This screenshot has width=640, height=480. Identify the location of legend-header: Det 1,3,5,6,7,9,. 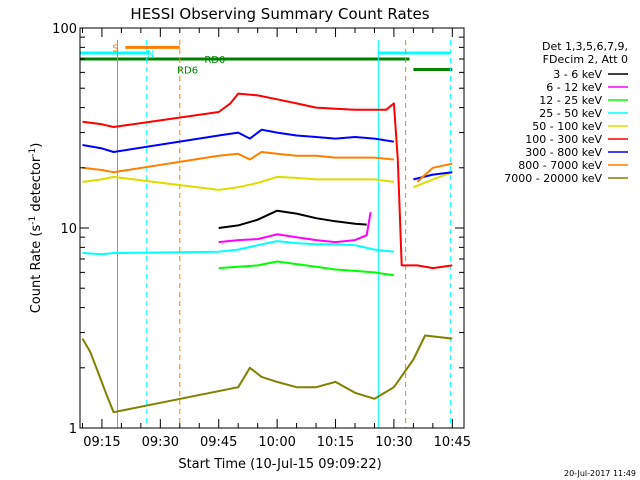
(585, 46).